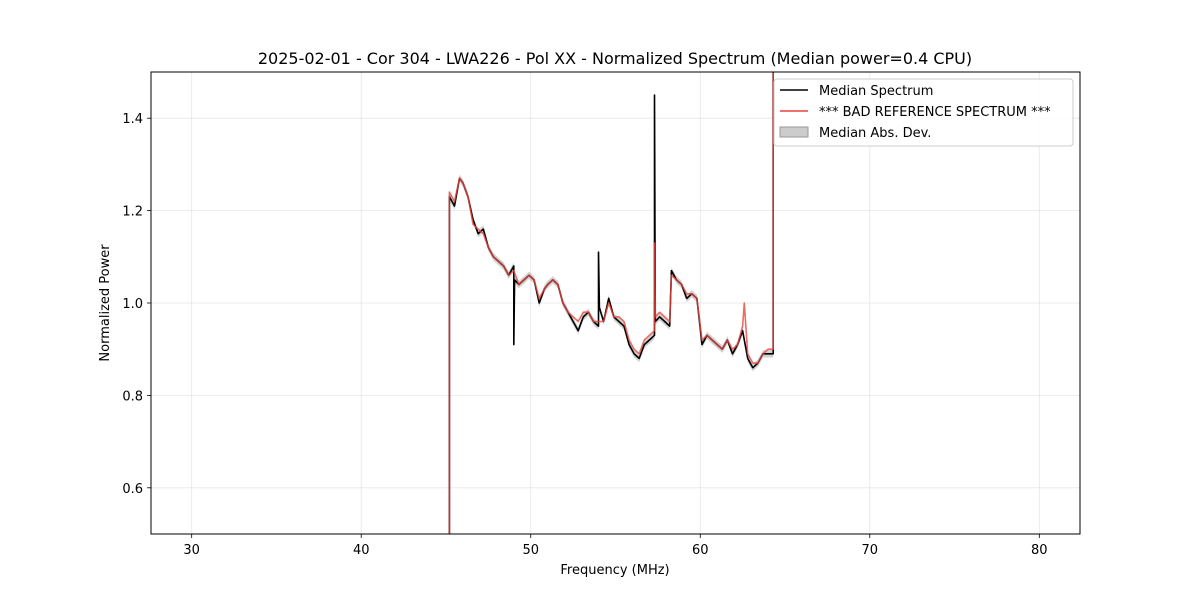  I want to click on y-axis: 0.6 0.8 1.0 1.2 1.4, so click(136, 304).